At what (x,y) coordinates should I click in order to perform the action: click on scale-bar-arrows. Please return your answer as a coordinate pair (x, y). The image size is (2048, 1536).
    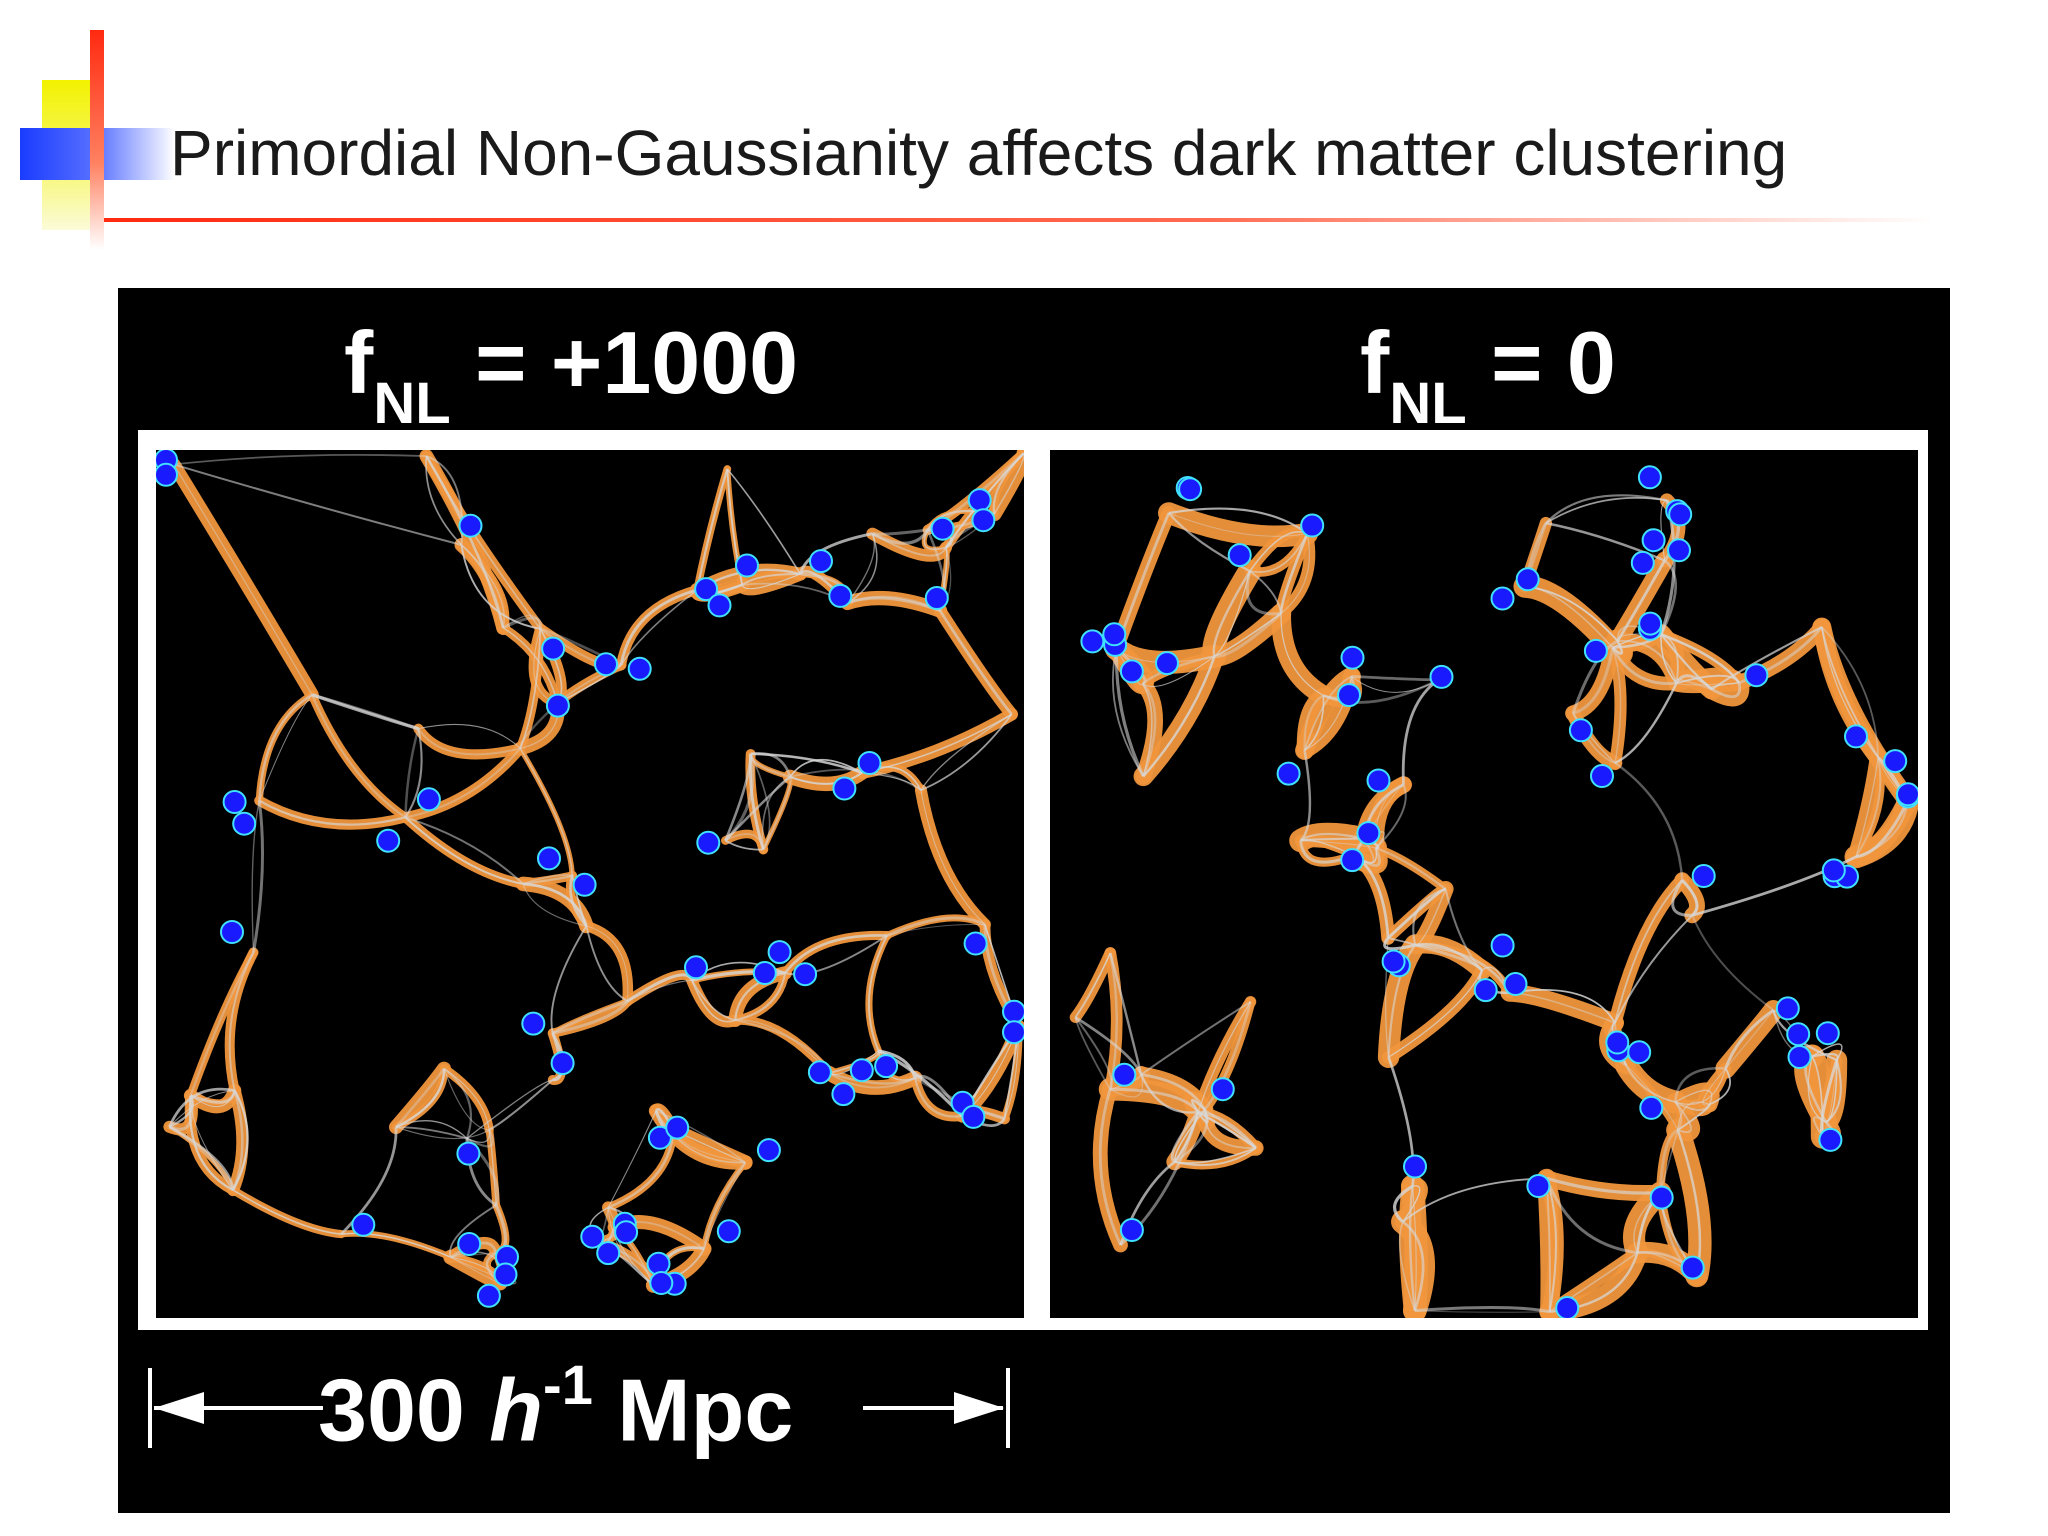
    Looking at the image, I should click on (579, 1408).